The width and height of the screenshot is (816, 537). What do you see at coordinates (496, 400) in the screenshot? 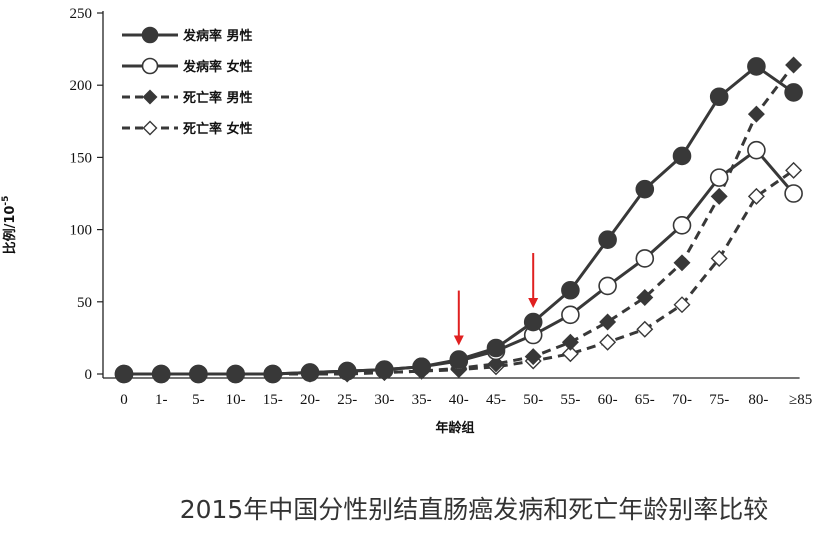
I see `x-tick-label: 45-` at bounding box center [496, 400].